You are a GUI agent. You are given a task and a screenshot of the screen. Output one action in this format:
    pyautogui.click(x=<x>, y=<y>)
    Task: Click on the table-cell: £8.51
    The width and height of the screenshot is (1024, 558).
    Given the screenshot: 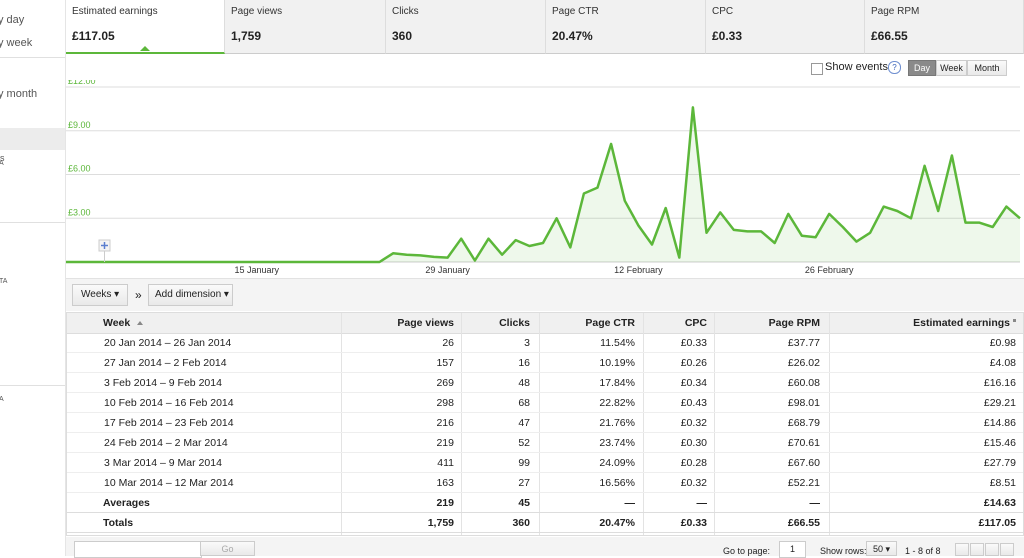 What is the action you would take?
    pyautogui.click(x=1002, y=483)
    